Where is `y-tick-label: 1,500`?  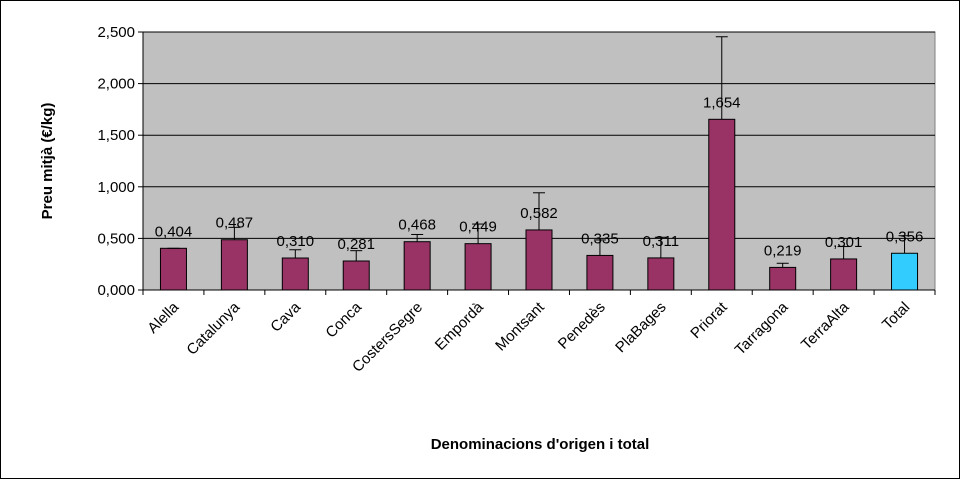
y-tick-label: 1,500 is located at coordinates (116, 135).